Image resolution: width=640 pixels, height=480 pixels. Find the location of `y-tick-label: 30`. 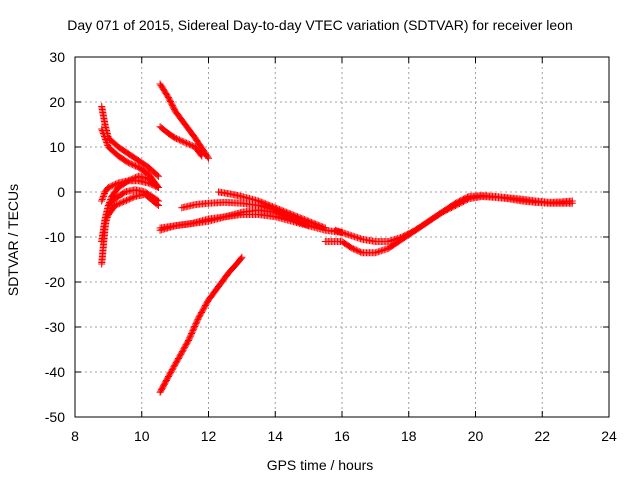

y-tick-label: 30 is located at coordinates (57, 57).